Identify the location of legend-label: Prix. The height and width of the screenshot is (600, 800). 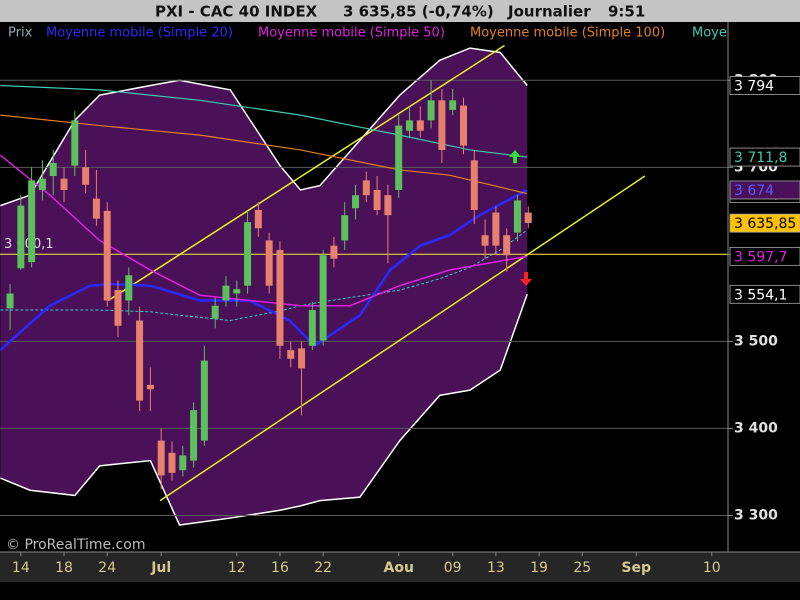
(20, 33).